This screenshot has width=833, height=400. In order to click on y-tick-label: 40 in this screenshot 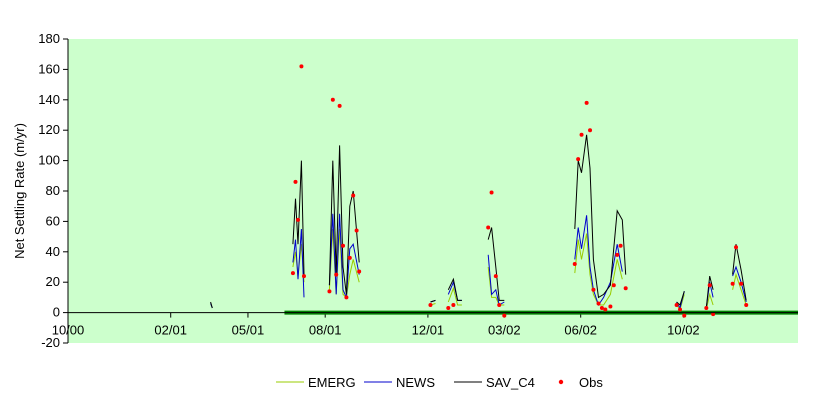, I will do `click(53, 251)`.